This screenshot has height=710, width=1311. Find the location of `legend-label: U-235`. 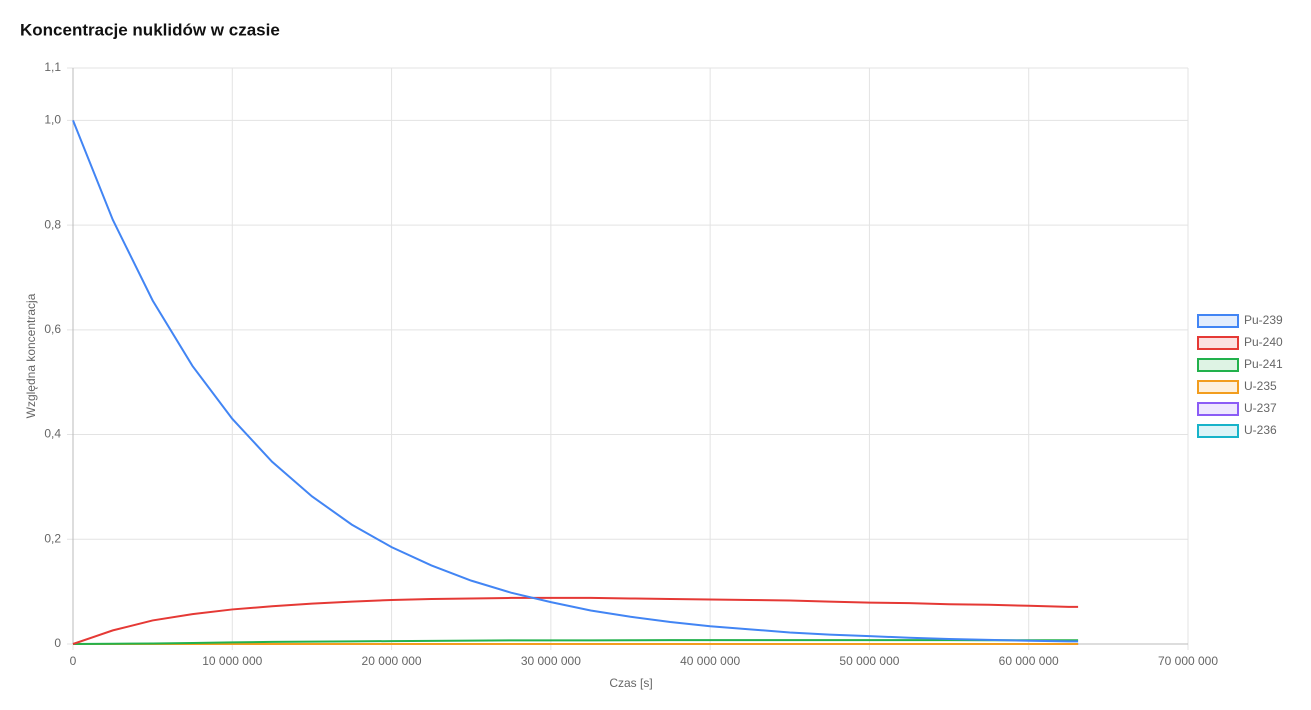

legend-label: U-235 is located at coordinates (1260, 386).